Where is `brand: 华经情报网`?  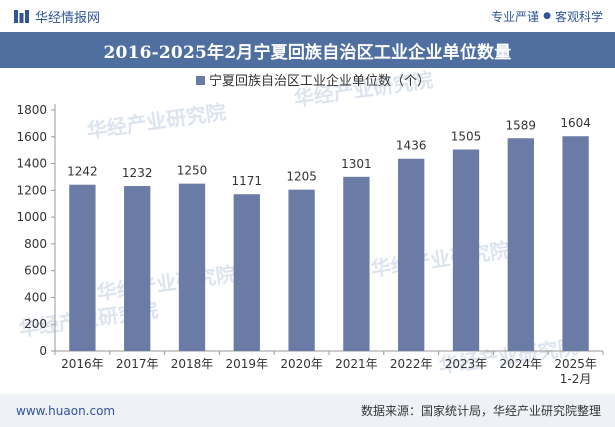
brand: 华经情报网 is located at coordinates (57, 16).